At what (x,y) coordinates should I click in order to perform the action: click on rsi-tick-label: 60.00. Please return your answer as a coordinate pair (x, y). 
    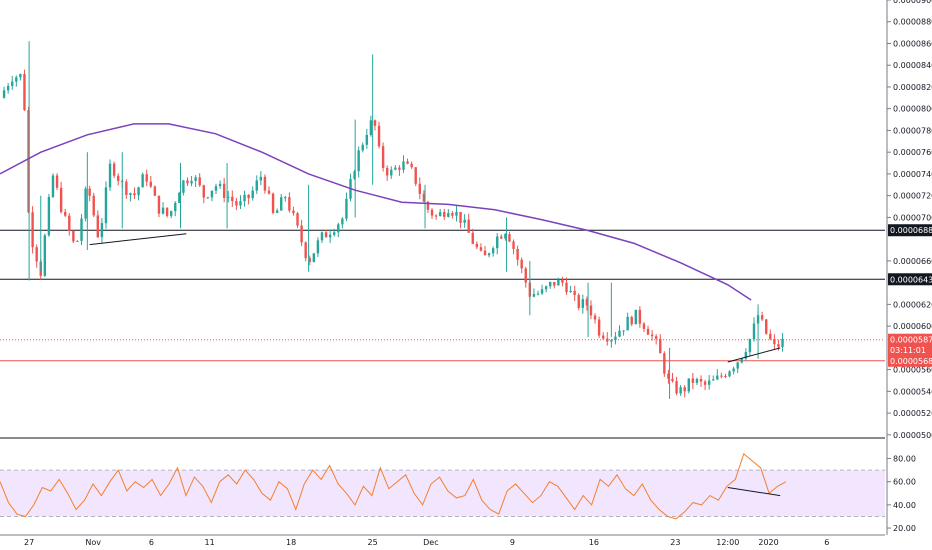
    Looking at the image, I should click on (904, 482).